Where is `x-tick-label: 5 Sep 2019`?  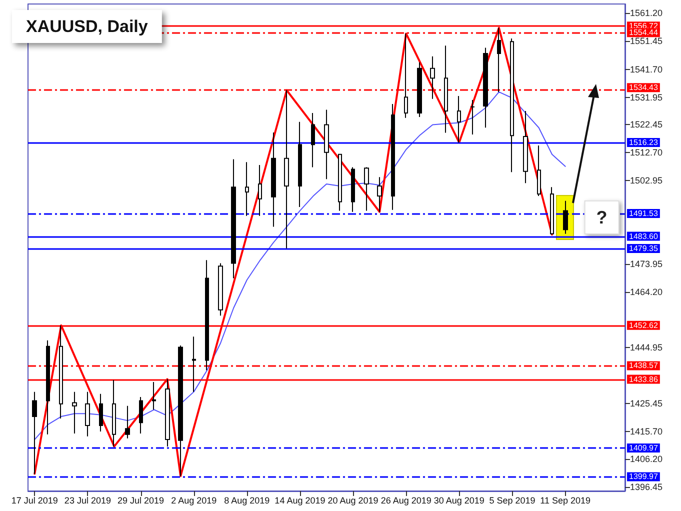 x-tick-label: 5 Sep 2019 is located at coordinates (512, 501).